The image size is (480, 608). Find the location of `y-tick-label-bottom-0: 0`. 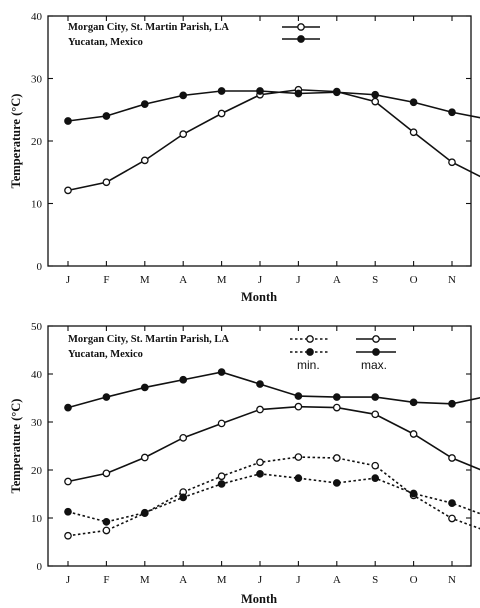

y-tick-label-bottom-0: 0 is located at coordinates (40, 567).